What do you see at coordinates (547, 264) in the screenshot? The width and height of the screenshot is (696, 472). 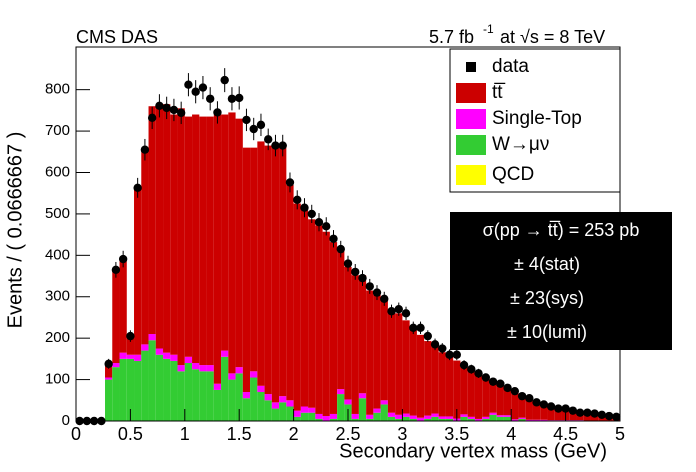 I see `result-text: ± 4(stat)` at bounding box center [547, 264].